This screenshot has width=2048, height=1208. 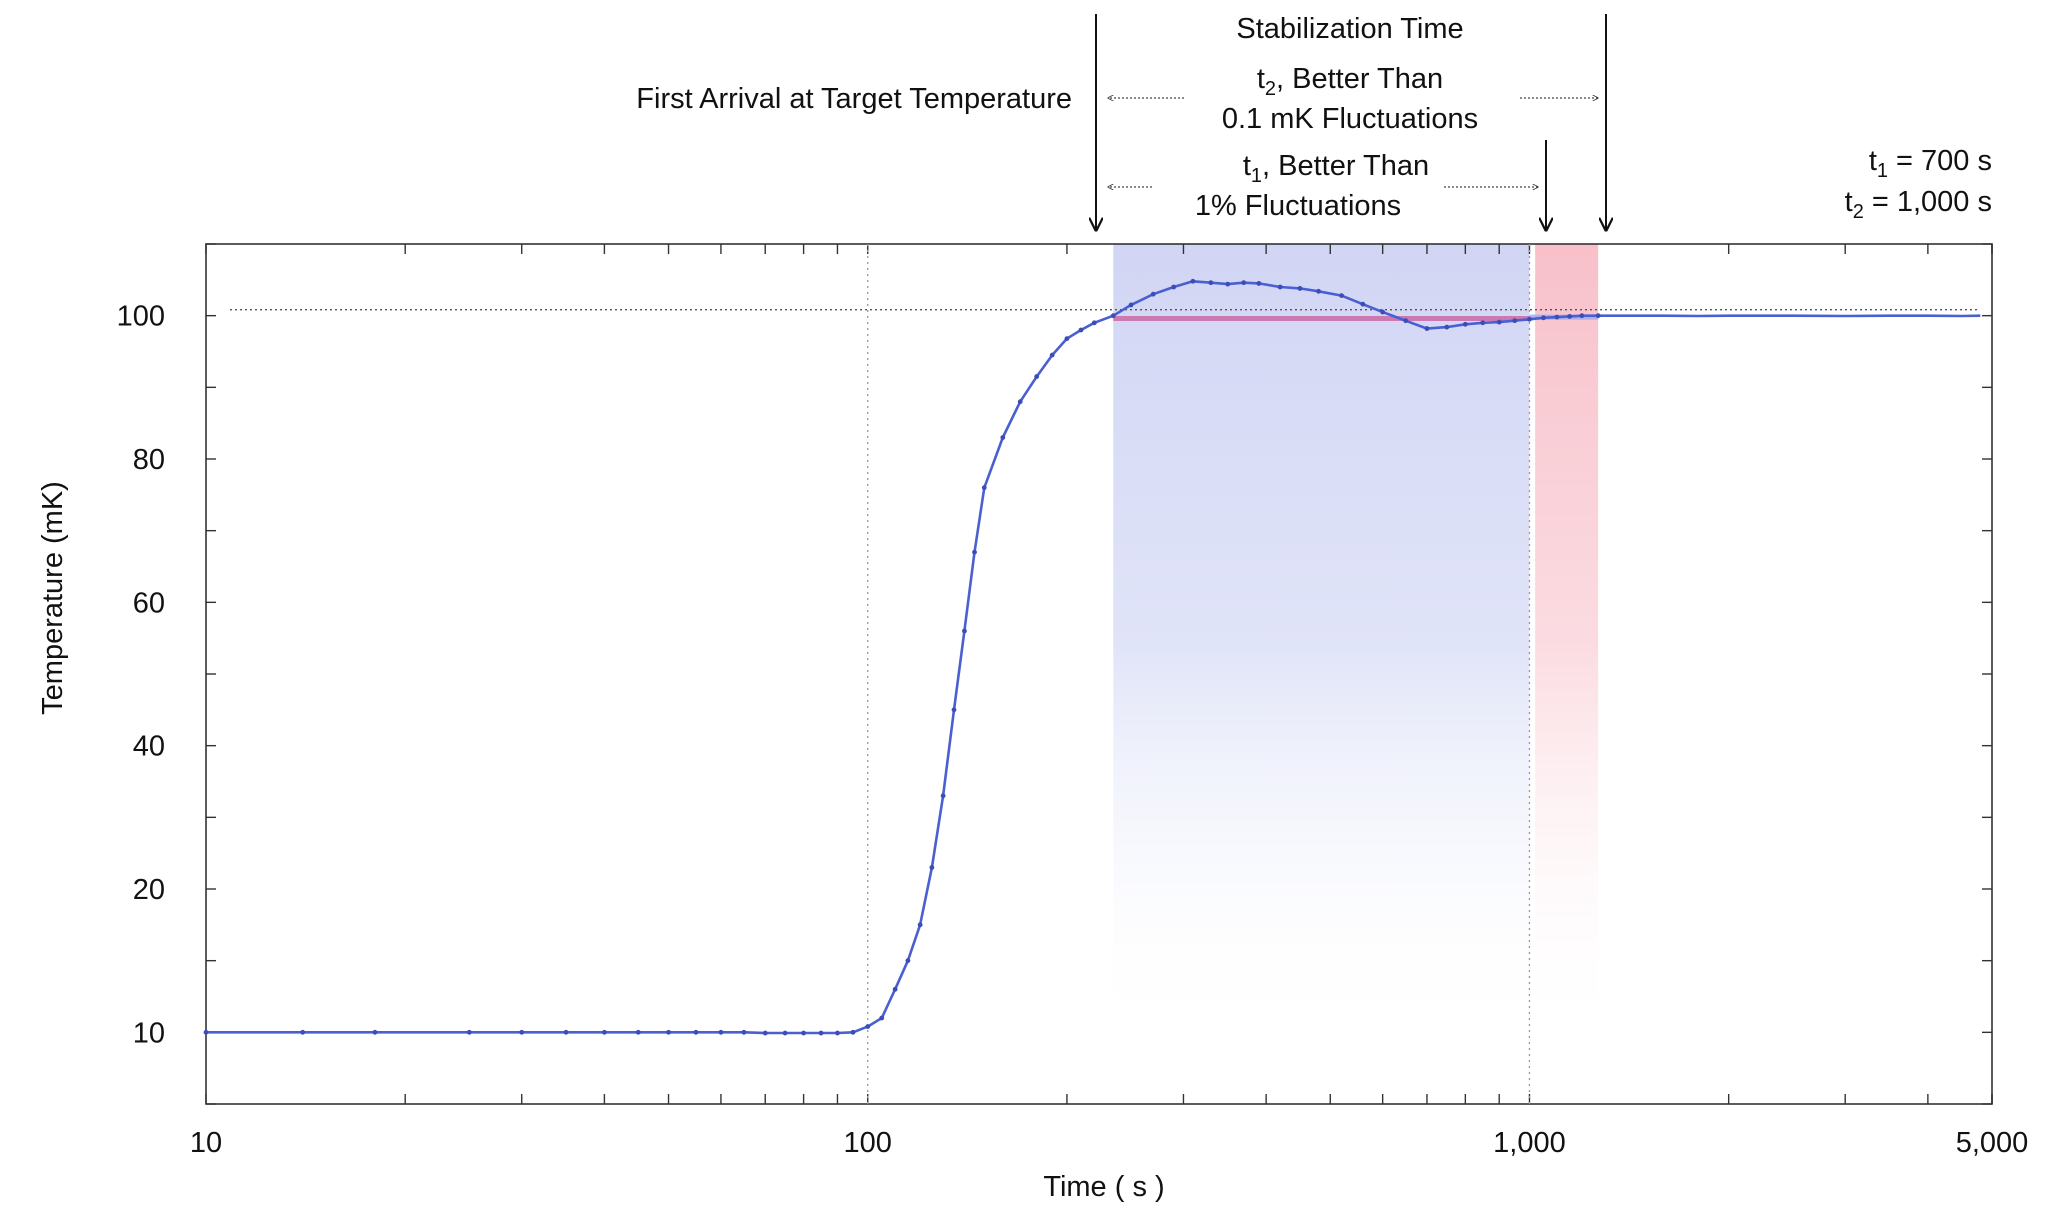 What do you see at coordinates (1529, 1143) in the screenshot?
I see `x-tick-label: 1,000` at bounding box center [1529, 1143].